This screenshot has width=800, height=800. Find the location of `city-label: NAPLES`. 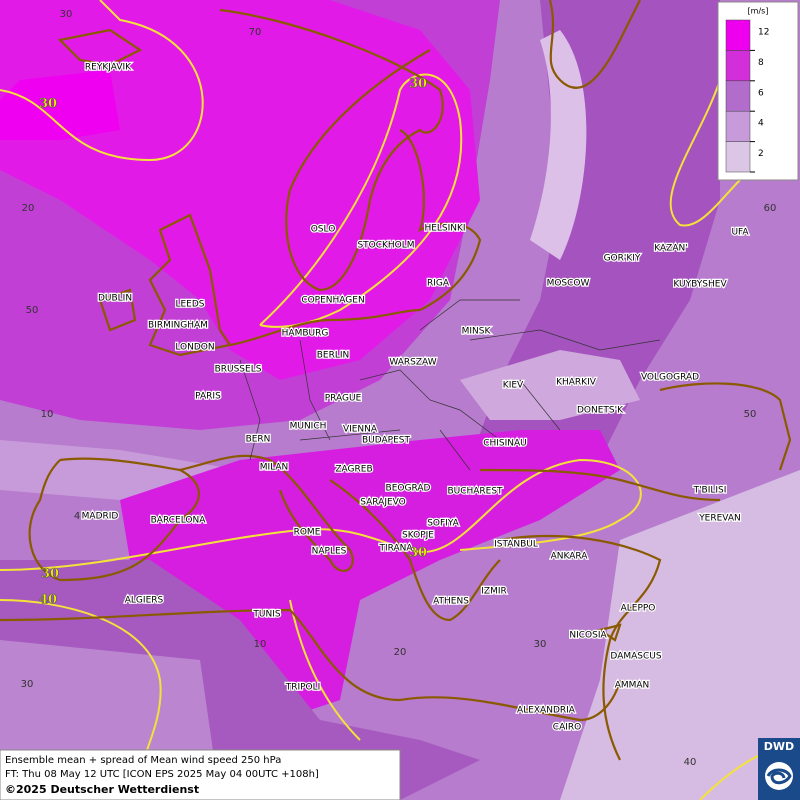

city-label: NAPLES is located at coordinates (329, 552).